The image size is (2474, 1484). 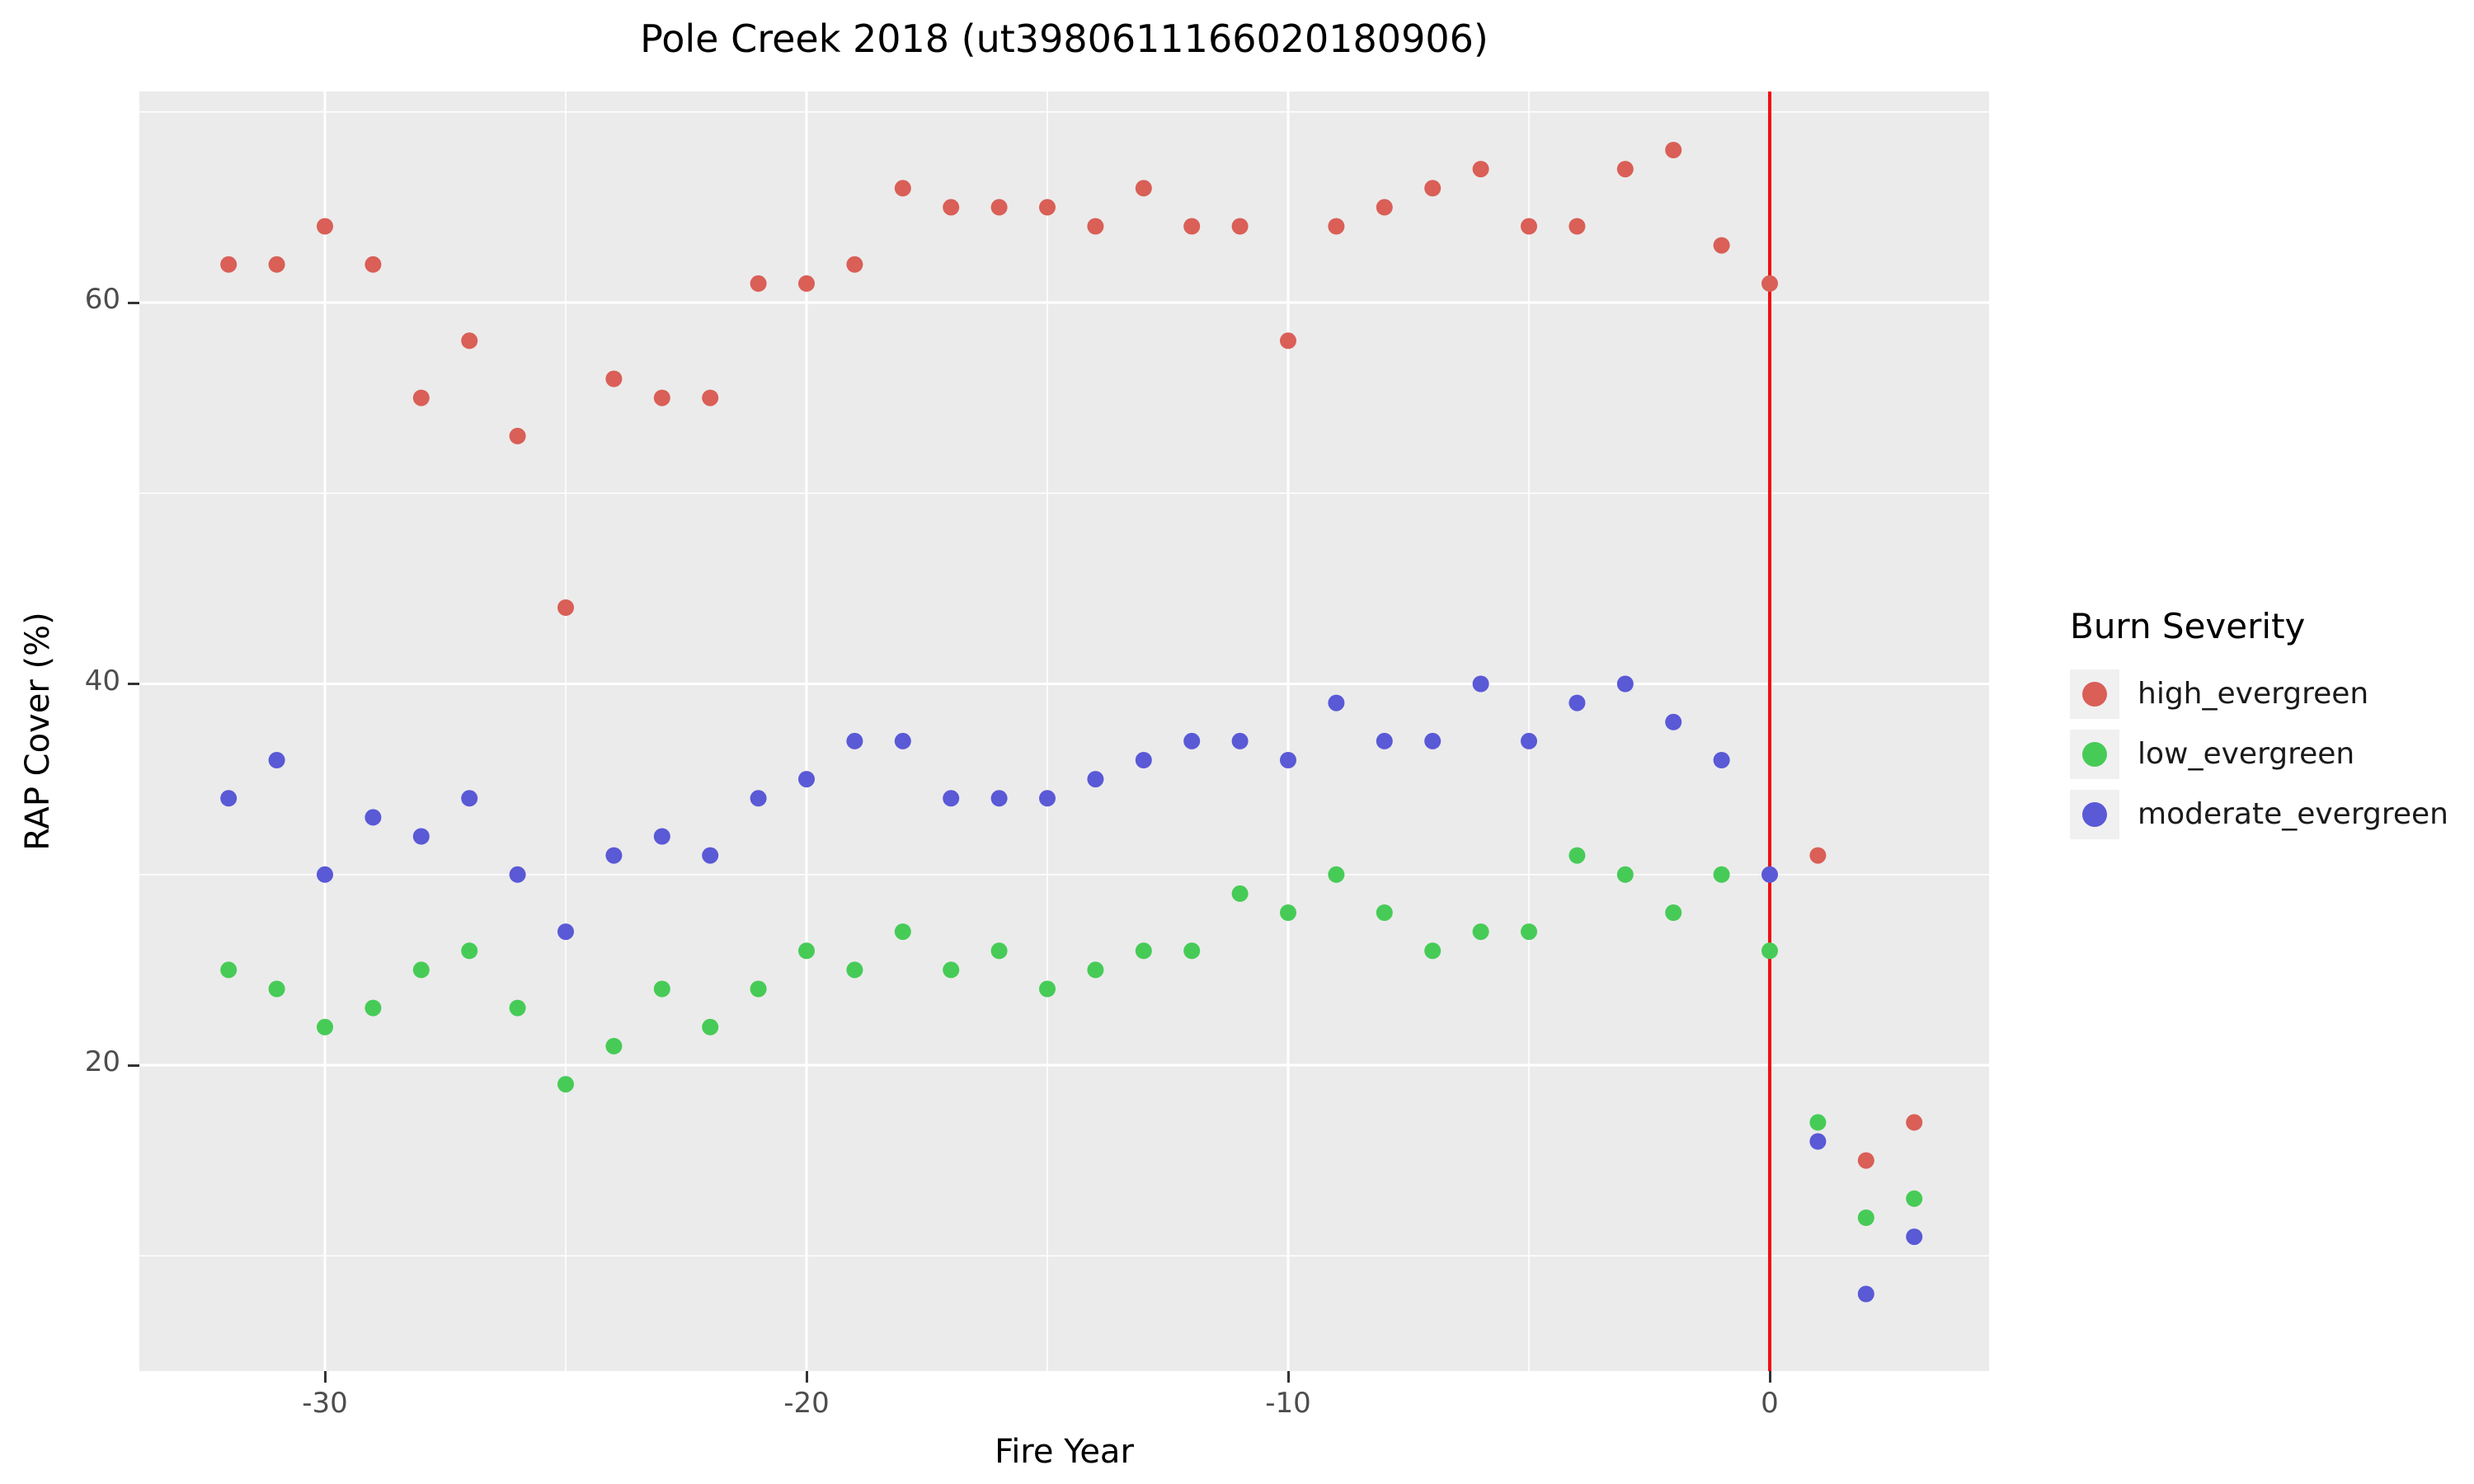 What do you see at coordinates (102, 1061) in the screenshot?
I see `y-tick-label: 20` at bounding box center [102, 1061].